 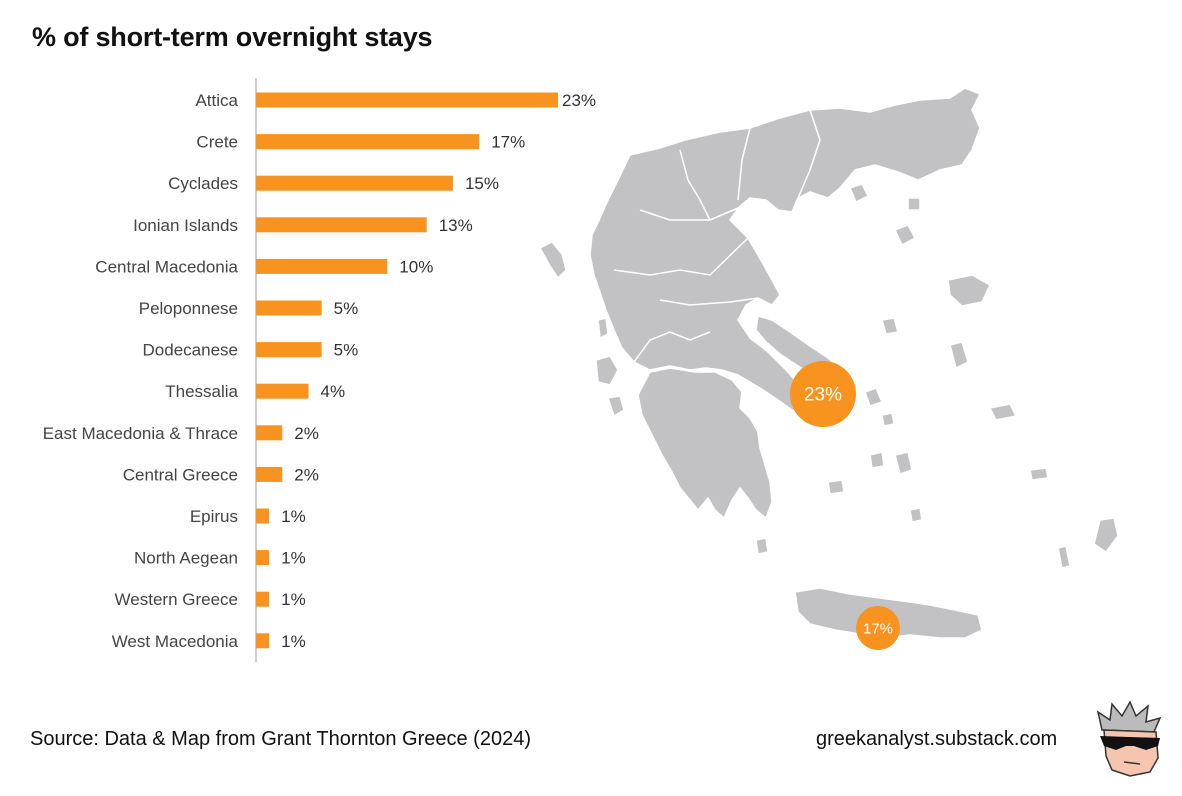 I want to click on map-region-skyros, so click(x=890, y=326).